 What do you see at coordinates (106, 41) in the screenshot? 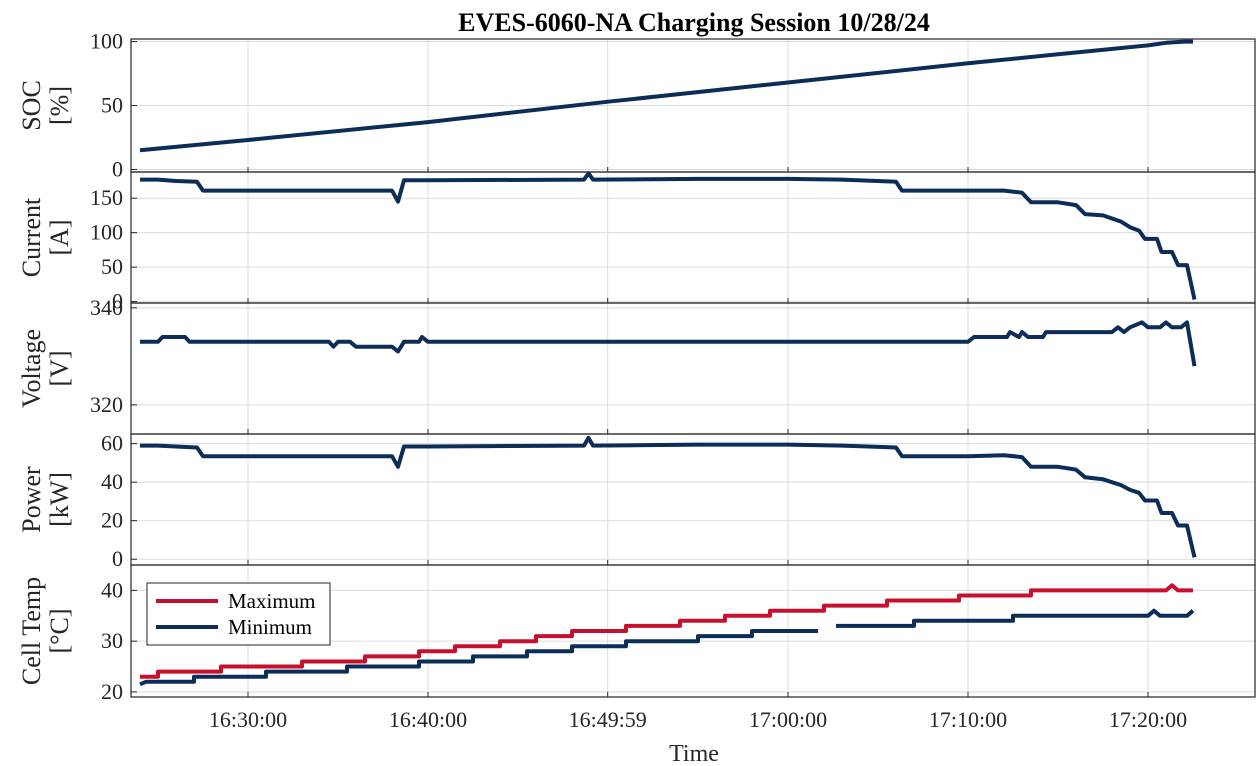
I see `y-tick-label-soc-2: 100` at bounding box center [106, 41].